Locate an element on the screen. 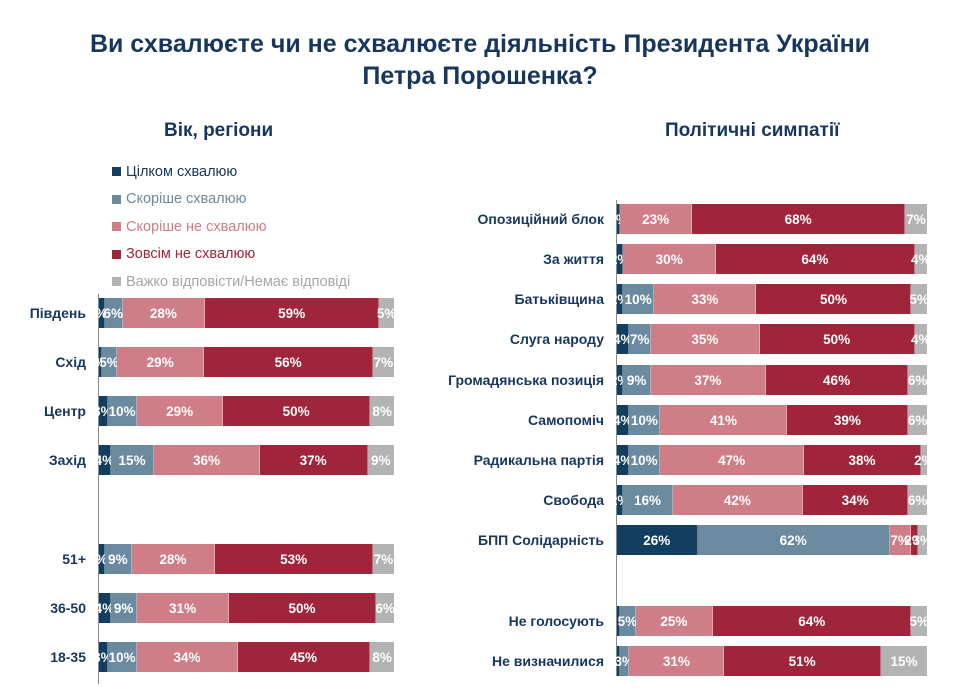 The image size is (960, 692). legend-label: Цілком схвалюю is located at coordinates (182, 171).